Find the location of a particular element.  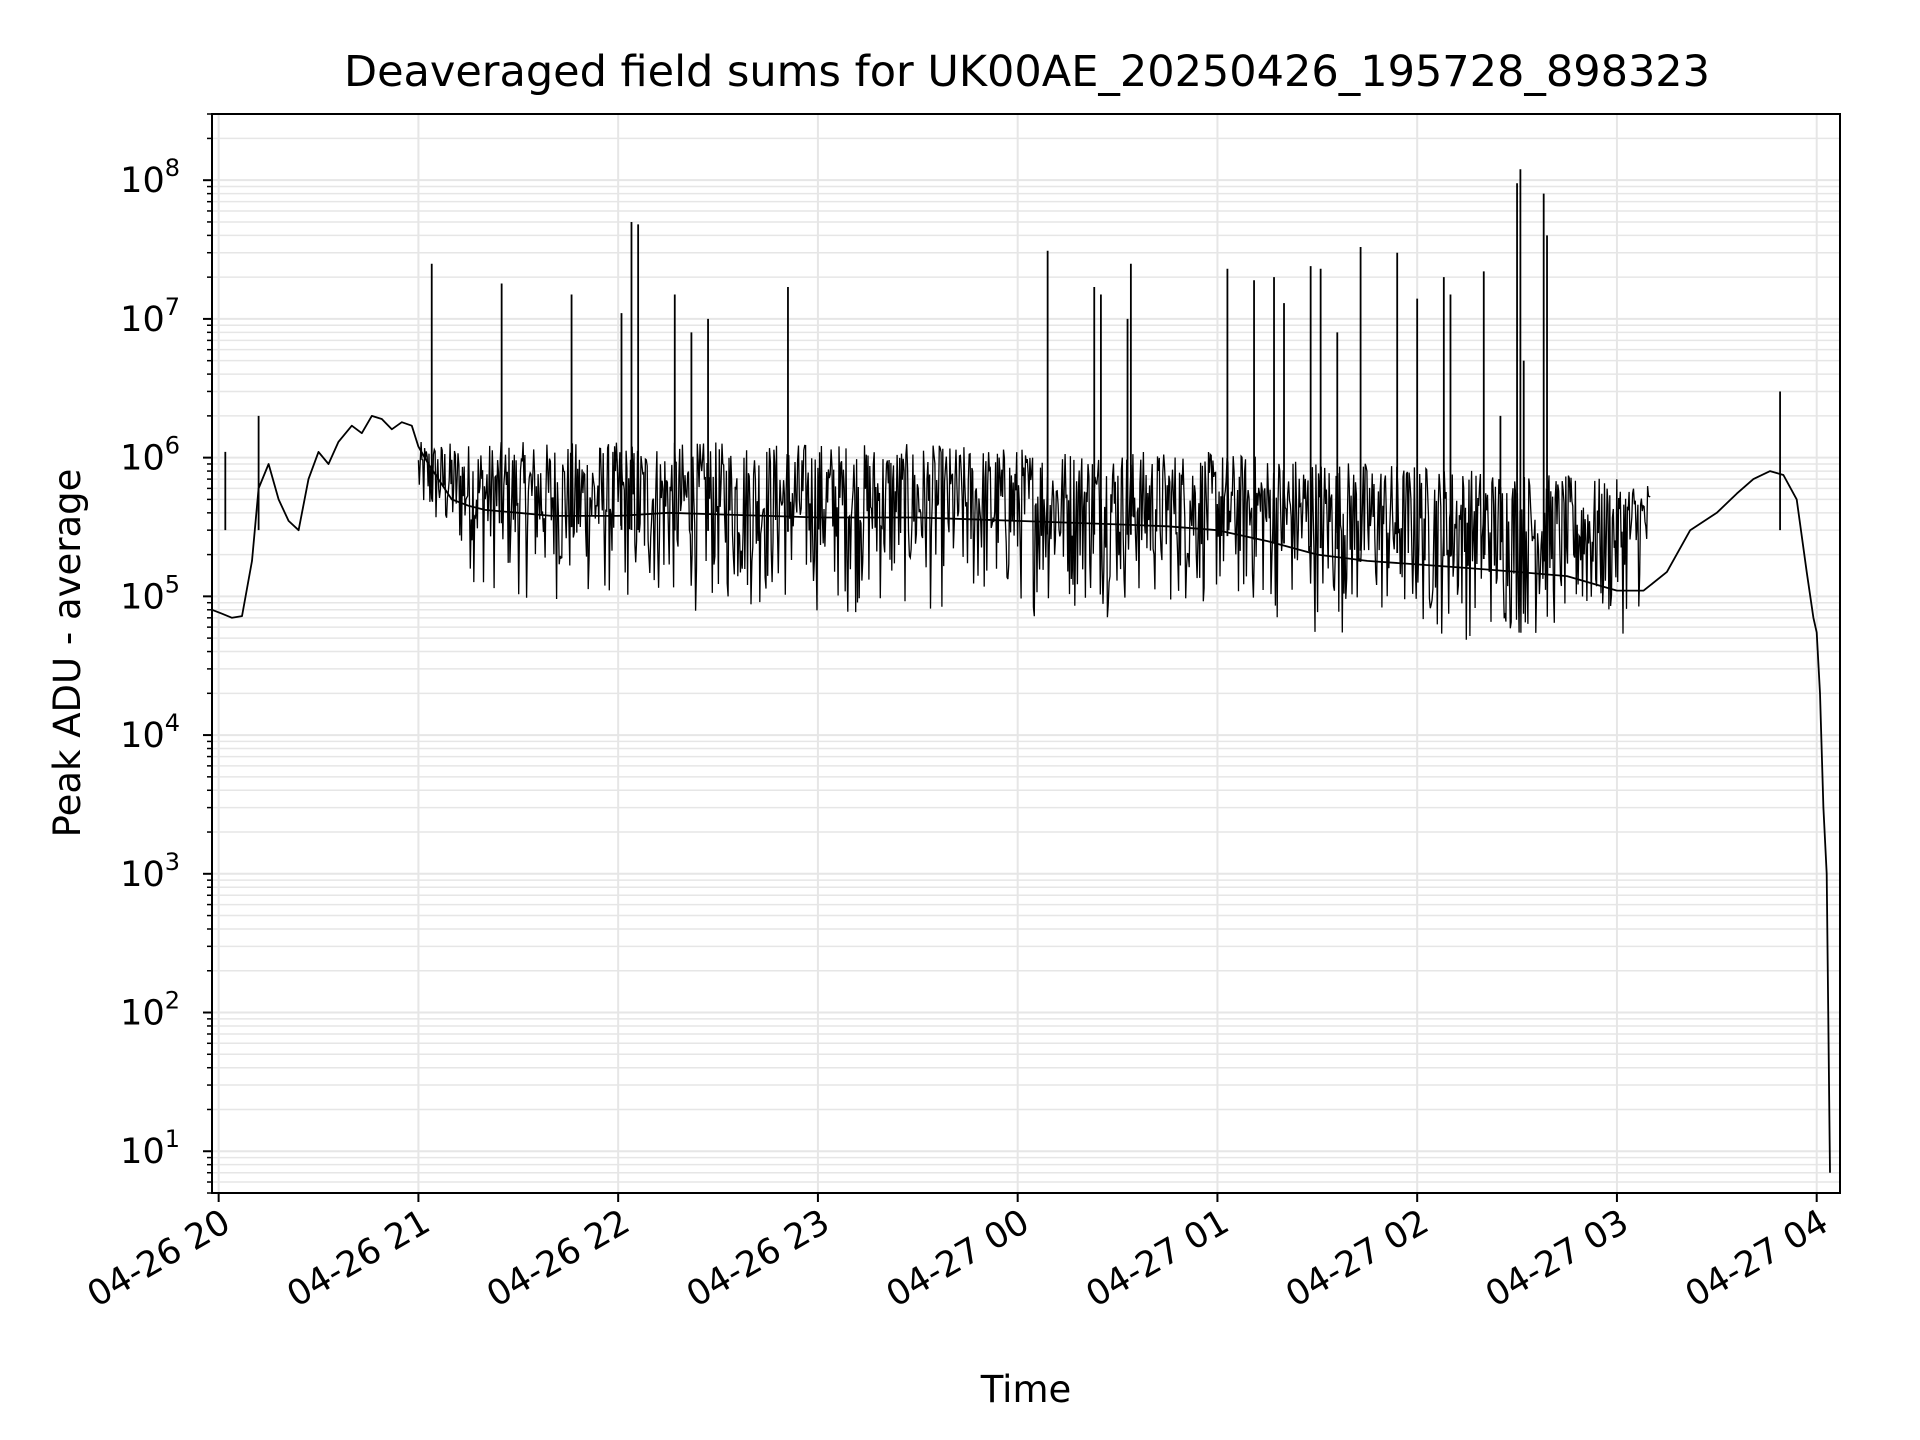

y-tick-label: 10⁷ is located at coordinates (150, 316).